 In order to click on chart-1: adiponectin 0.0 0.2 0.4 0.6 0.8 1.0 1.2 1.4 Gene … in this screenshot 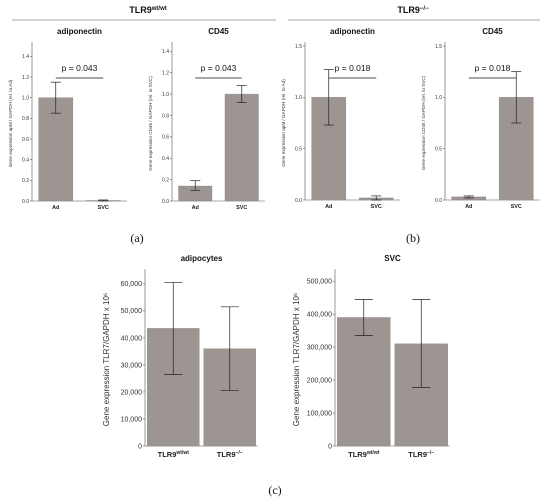, I will do `click(67, 119)`.